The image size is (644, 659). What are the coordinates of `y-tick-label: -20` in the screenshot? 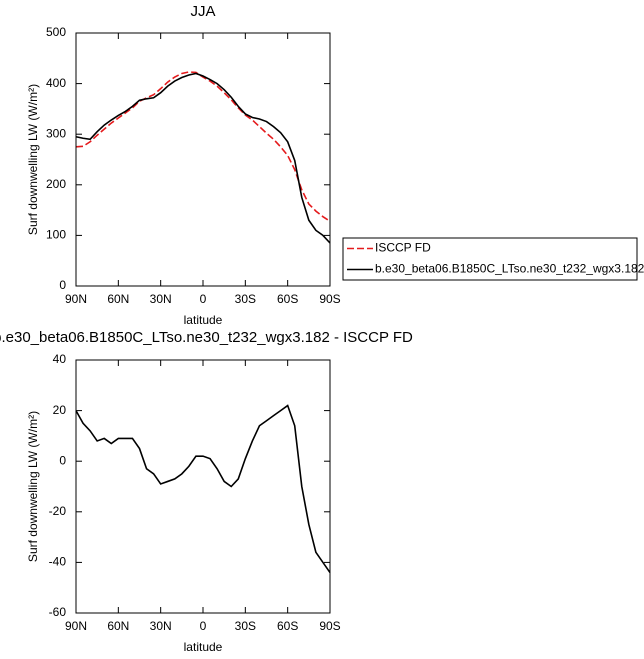 It's located at (58, 511).